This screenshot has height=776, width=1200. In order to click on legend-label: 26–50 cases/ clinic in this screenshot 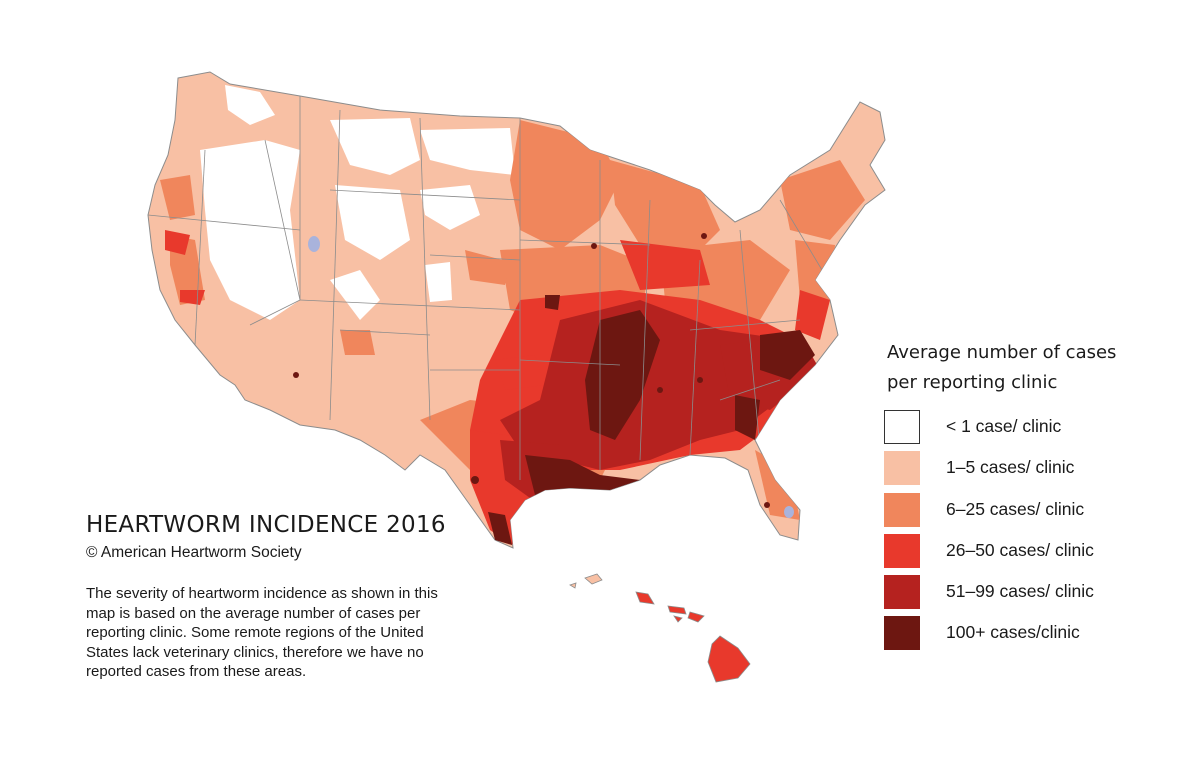, I will do `click(1020, 549)`.